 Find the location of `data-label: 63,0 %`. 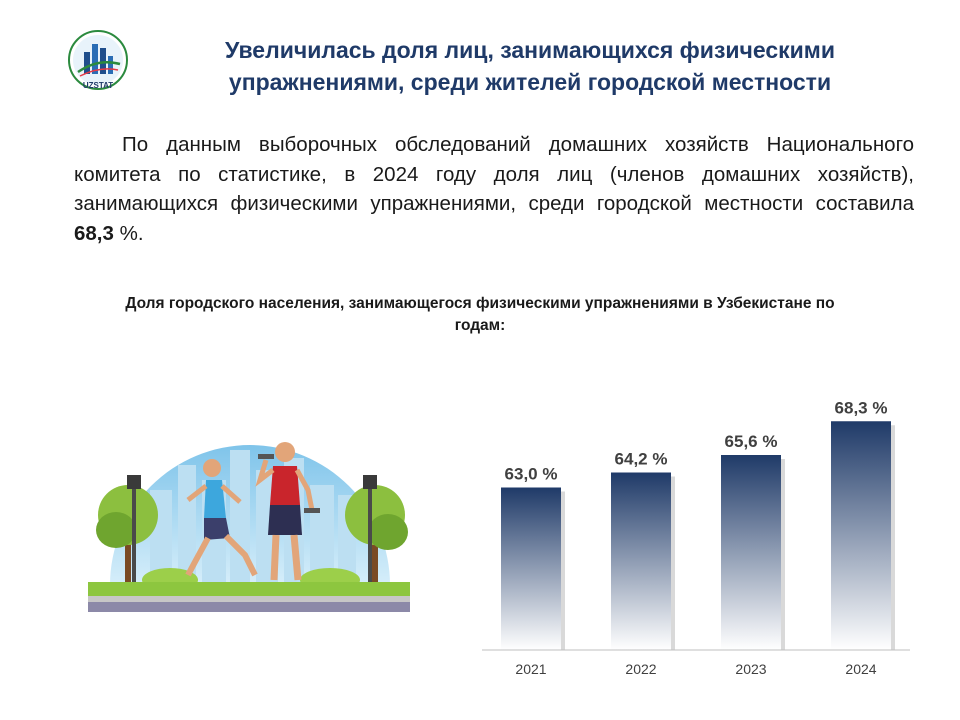

data-label: 63,0 % is located at coordinates (531, 474).